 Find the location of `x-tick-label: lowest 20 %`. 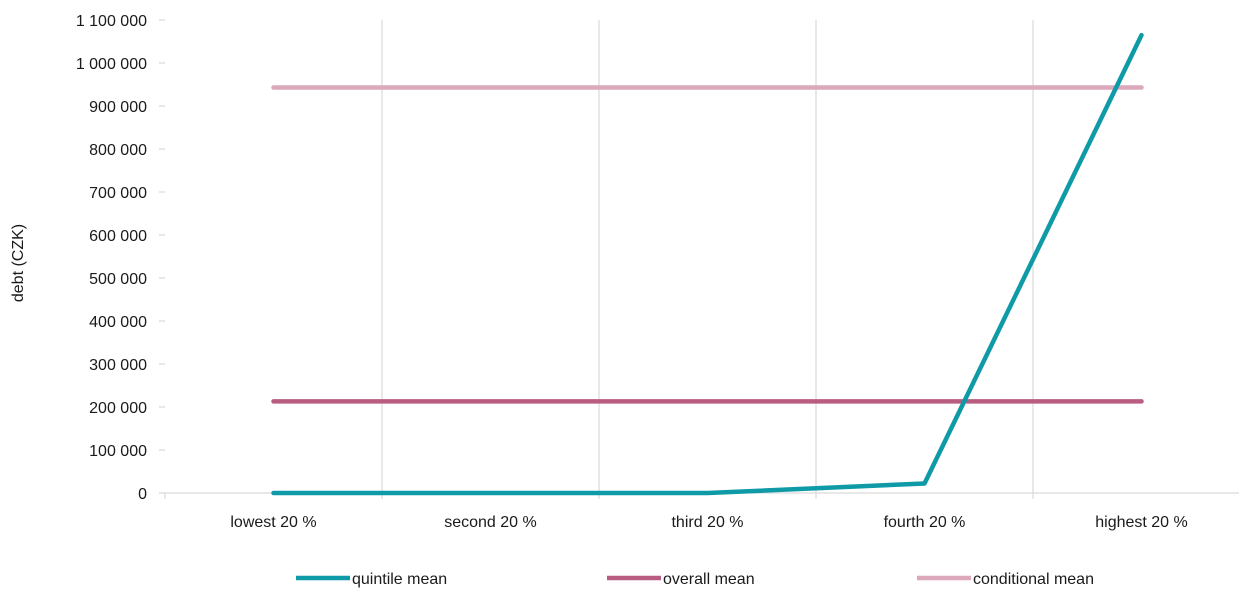

x-tick-label: lowest 20 % is located at coordinates (273, 522).